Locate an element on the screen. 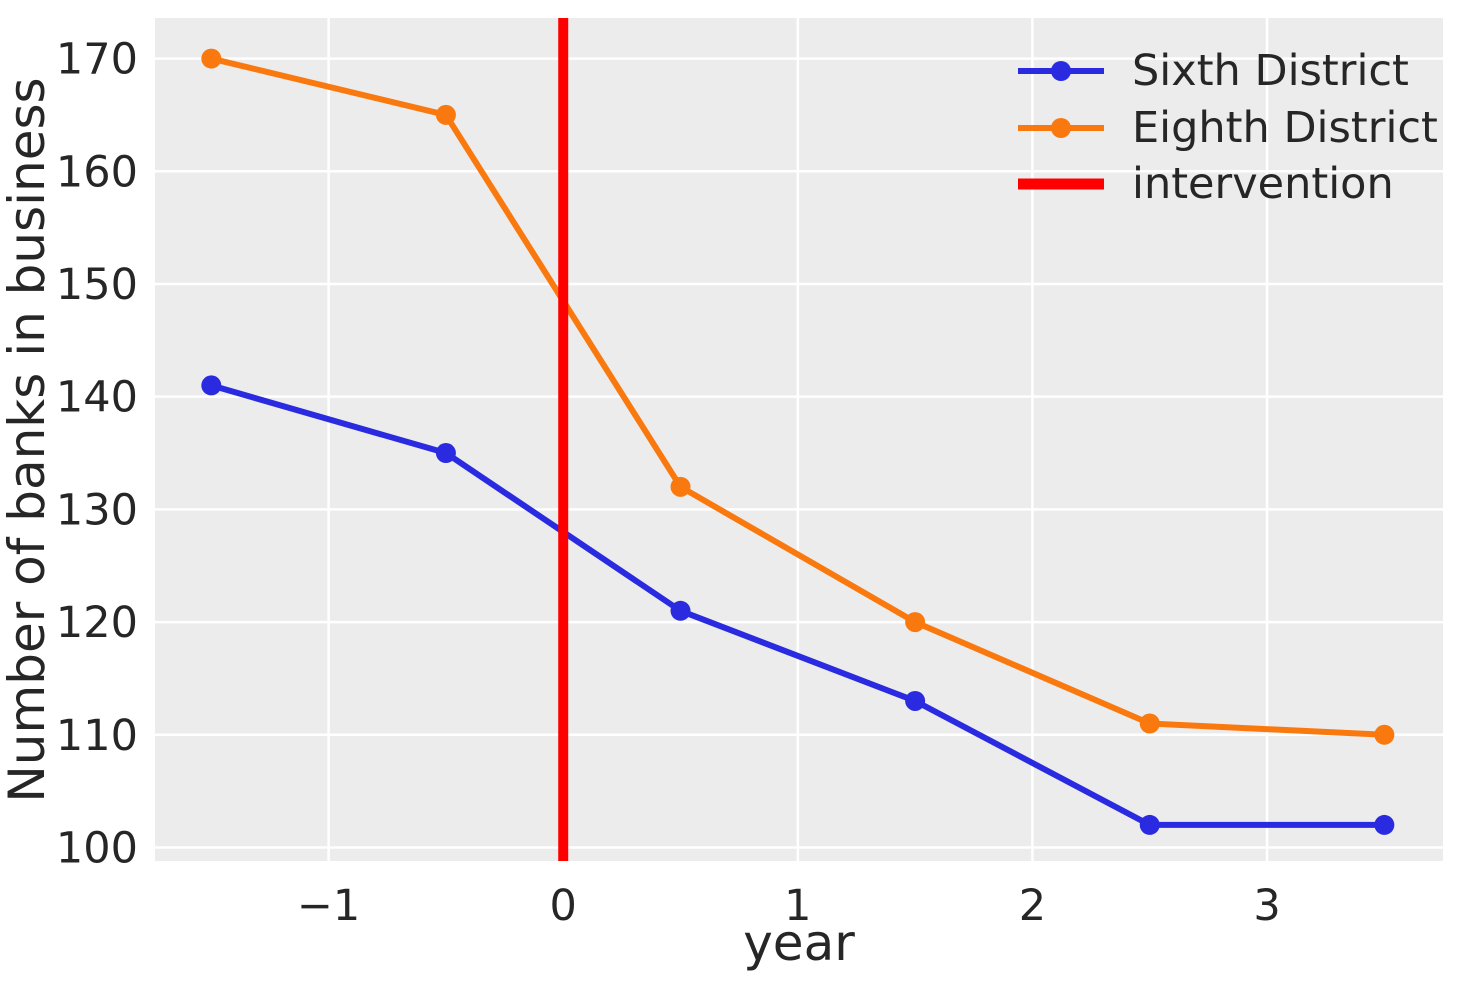  legend-label-eighth-district: Eighth District is located at coordinates (1285, 128).